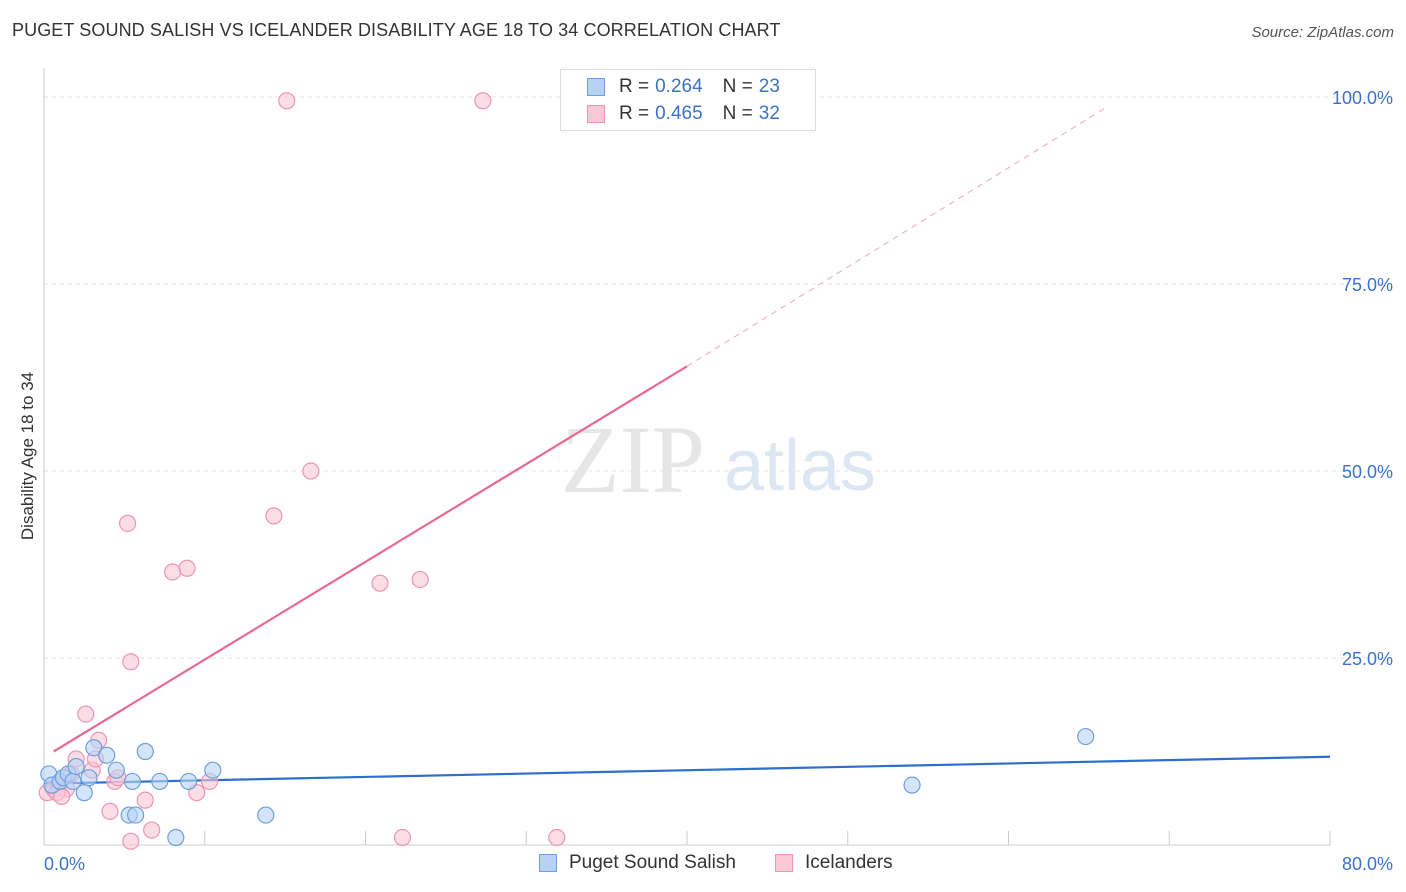 This screenshot has height=892, width=1406. I want to click on legend-item-icelanders: Icelanders, so click(834, 863).